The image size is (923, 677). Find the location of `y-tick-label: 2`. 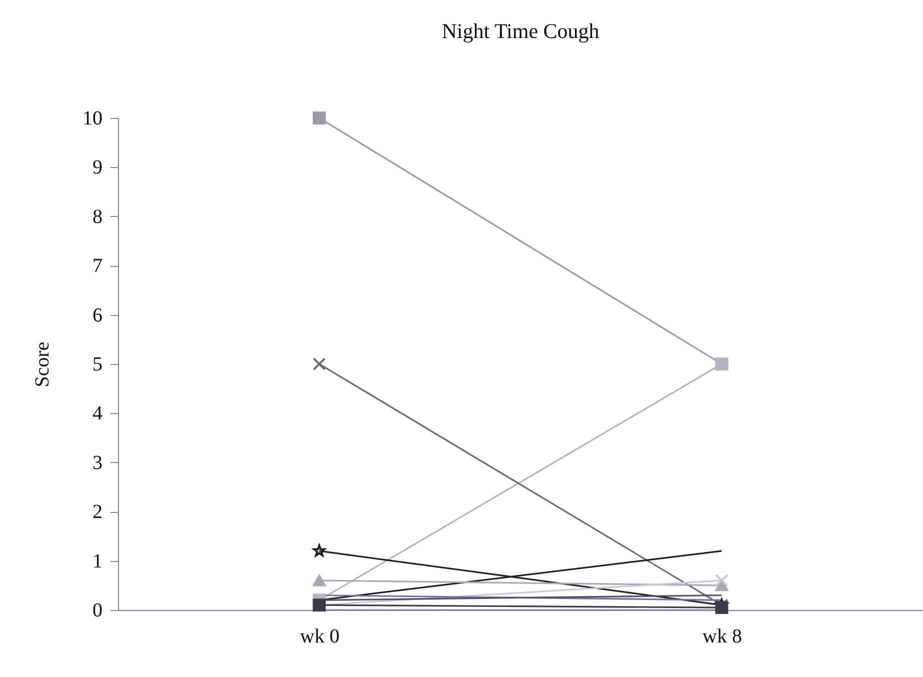

y-tick-label: 2 is located at coordinates (97, 512).